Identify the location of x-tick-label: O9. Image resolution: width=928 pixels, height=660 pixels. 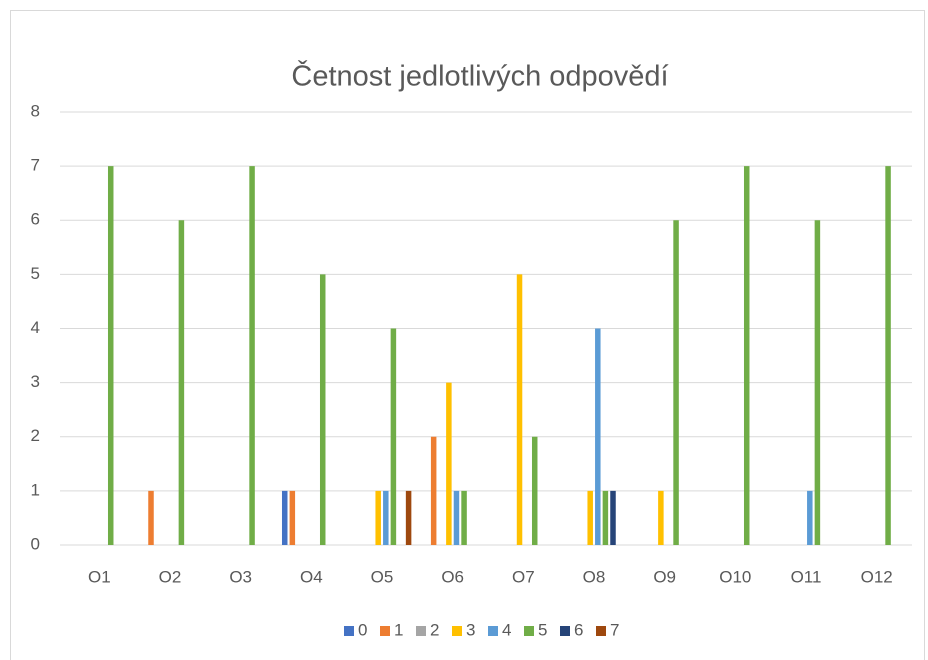
(664, 576).